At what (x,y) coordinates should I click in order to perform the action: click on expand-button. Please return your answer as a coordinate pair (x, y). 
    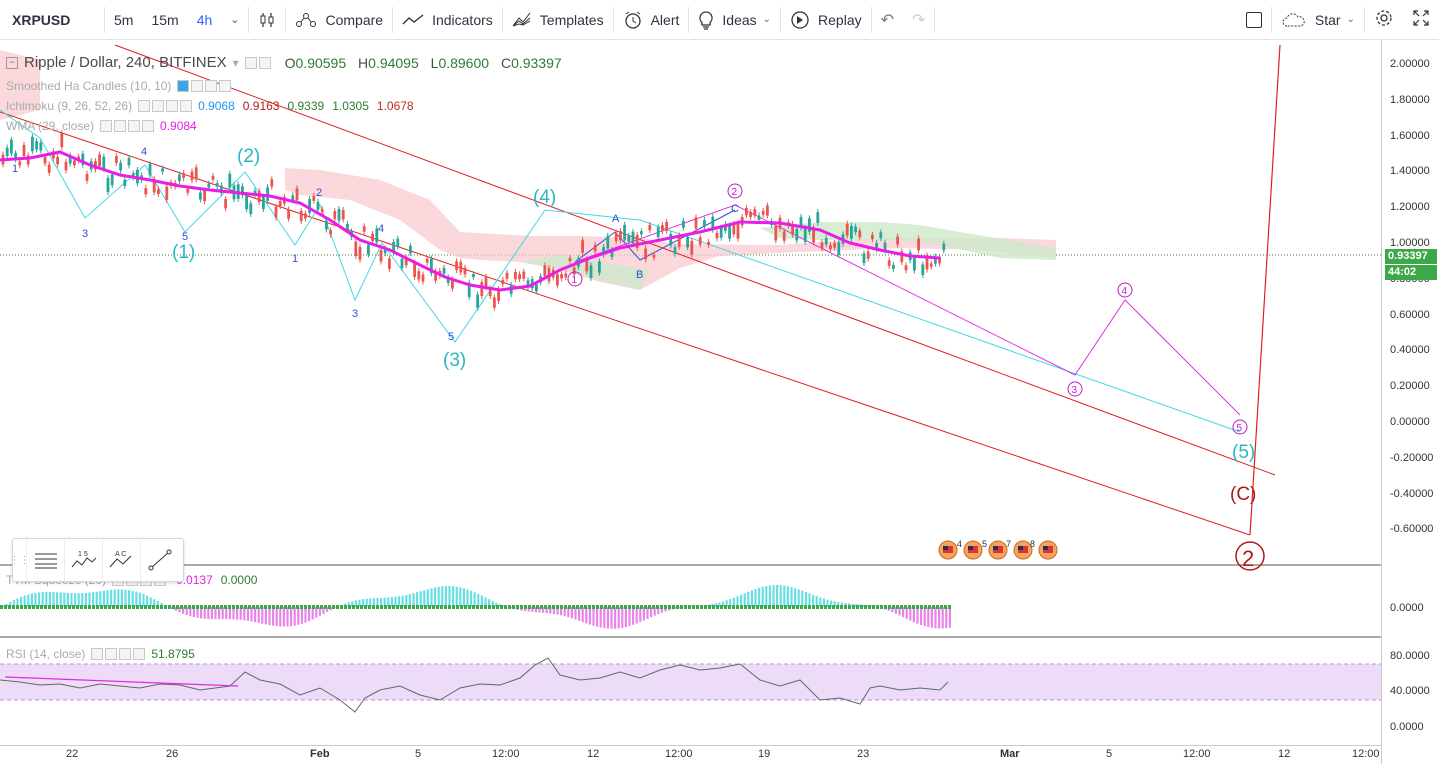
    Looking at the image, I should click on (1421, 20).